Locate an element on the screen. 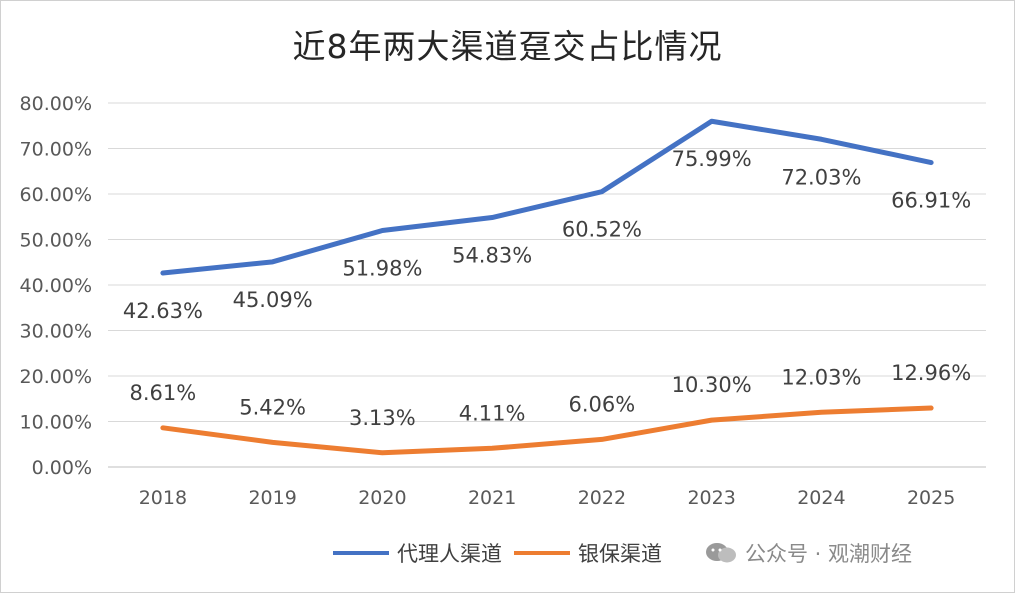 The height and width of the screenshot is (593, 1015). x-tick-label: 2018 is located at coordinates (163, 498).